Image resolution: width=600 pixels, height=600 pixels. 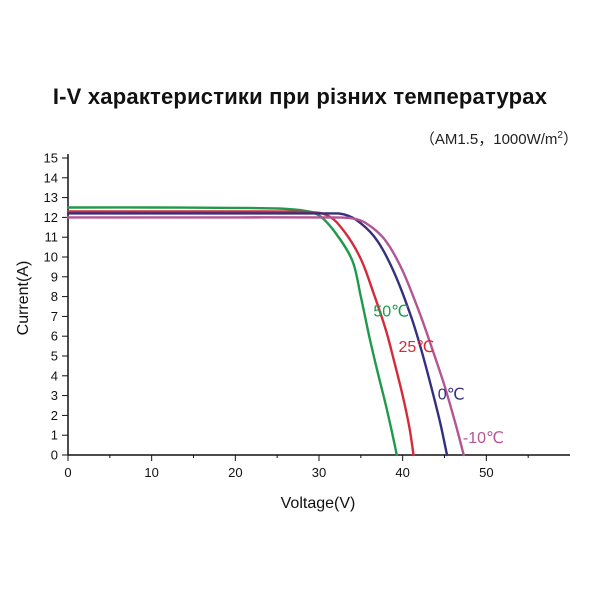 I want to click on subtitle-suffix: ）, so click(x=570, y=139).